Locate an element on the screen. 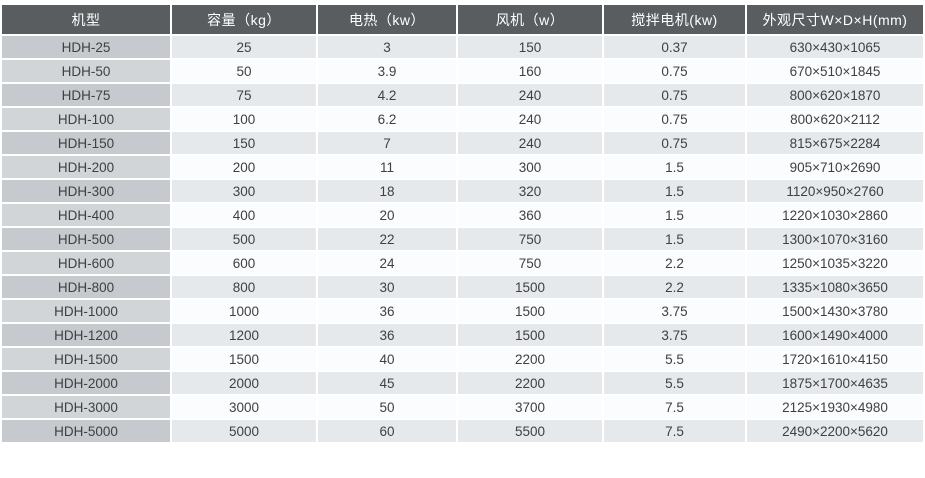 This screenshot has width=925, height=478. table-row: HDH-1500 1500 40 2200 5.5 1720×1610×4150 is located at coordinates (462, 359).